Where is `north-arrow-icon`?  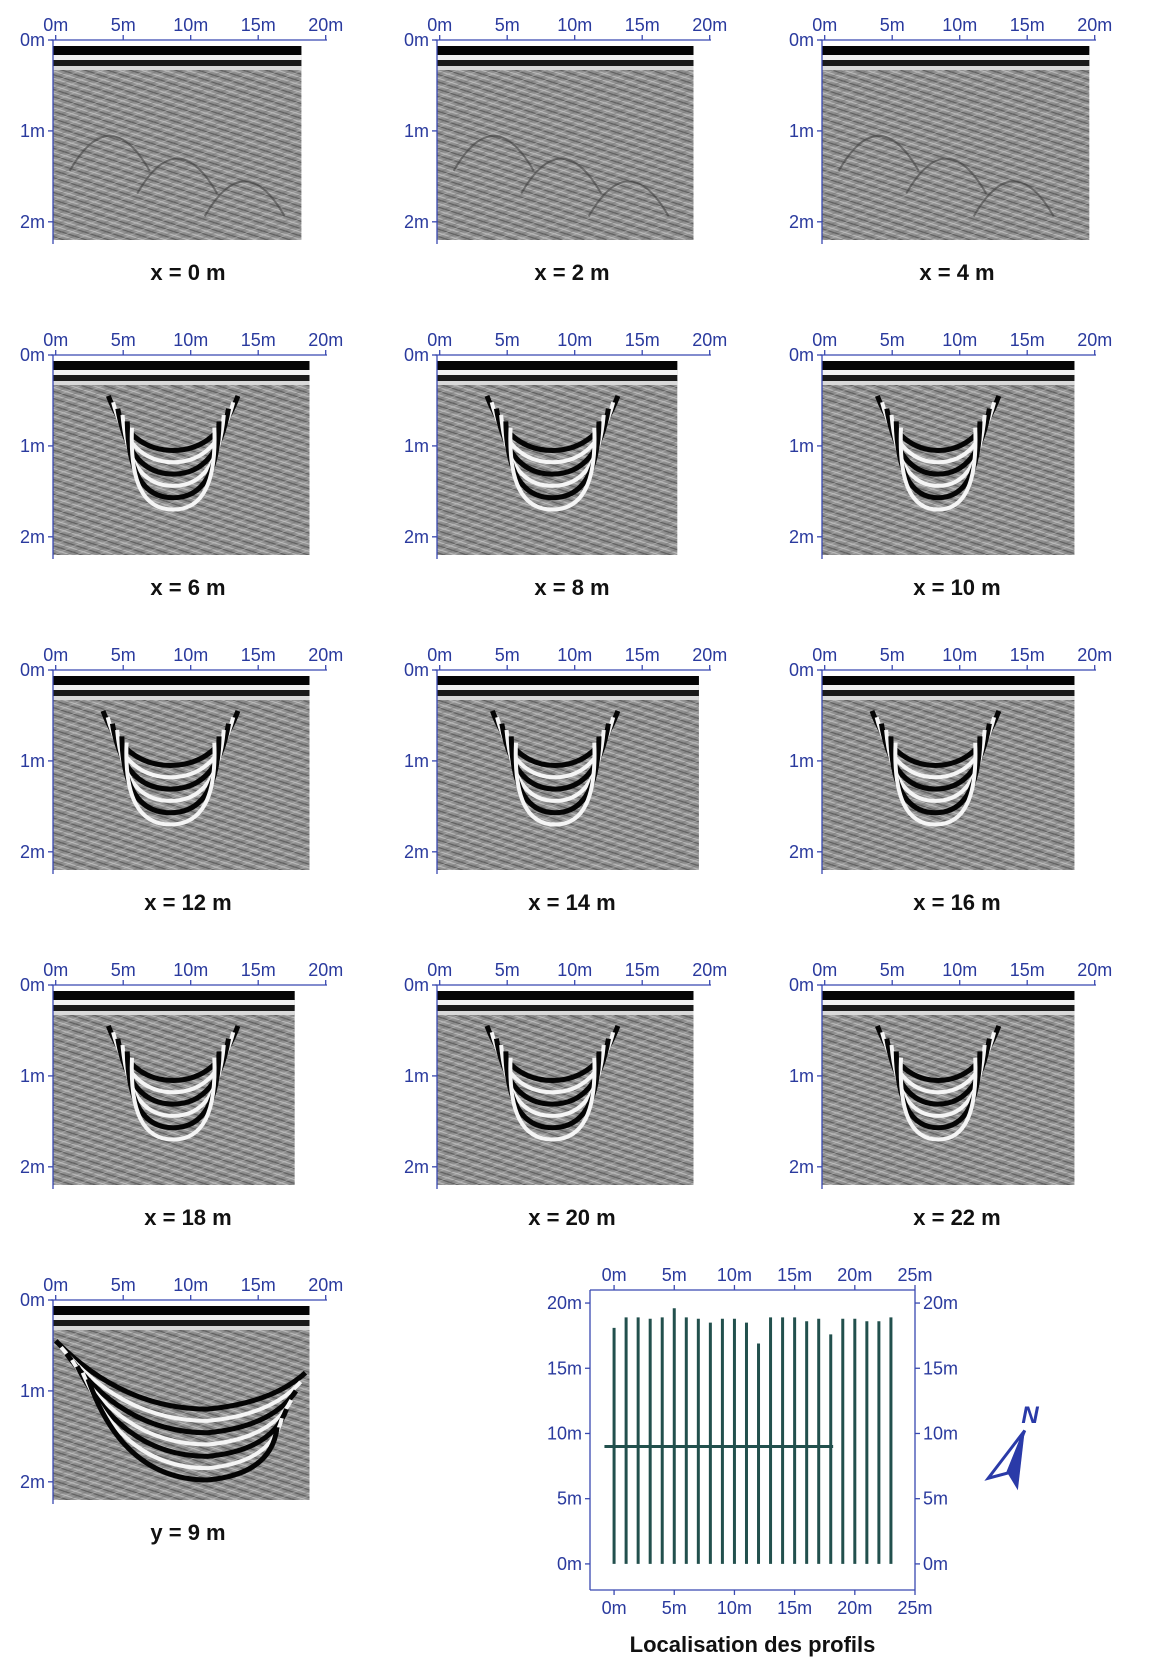
north-arrow-icon is located at coordinates (1005, 1460).